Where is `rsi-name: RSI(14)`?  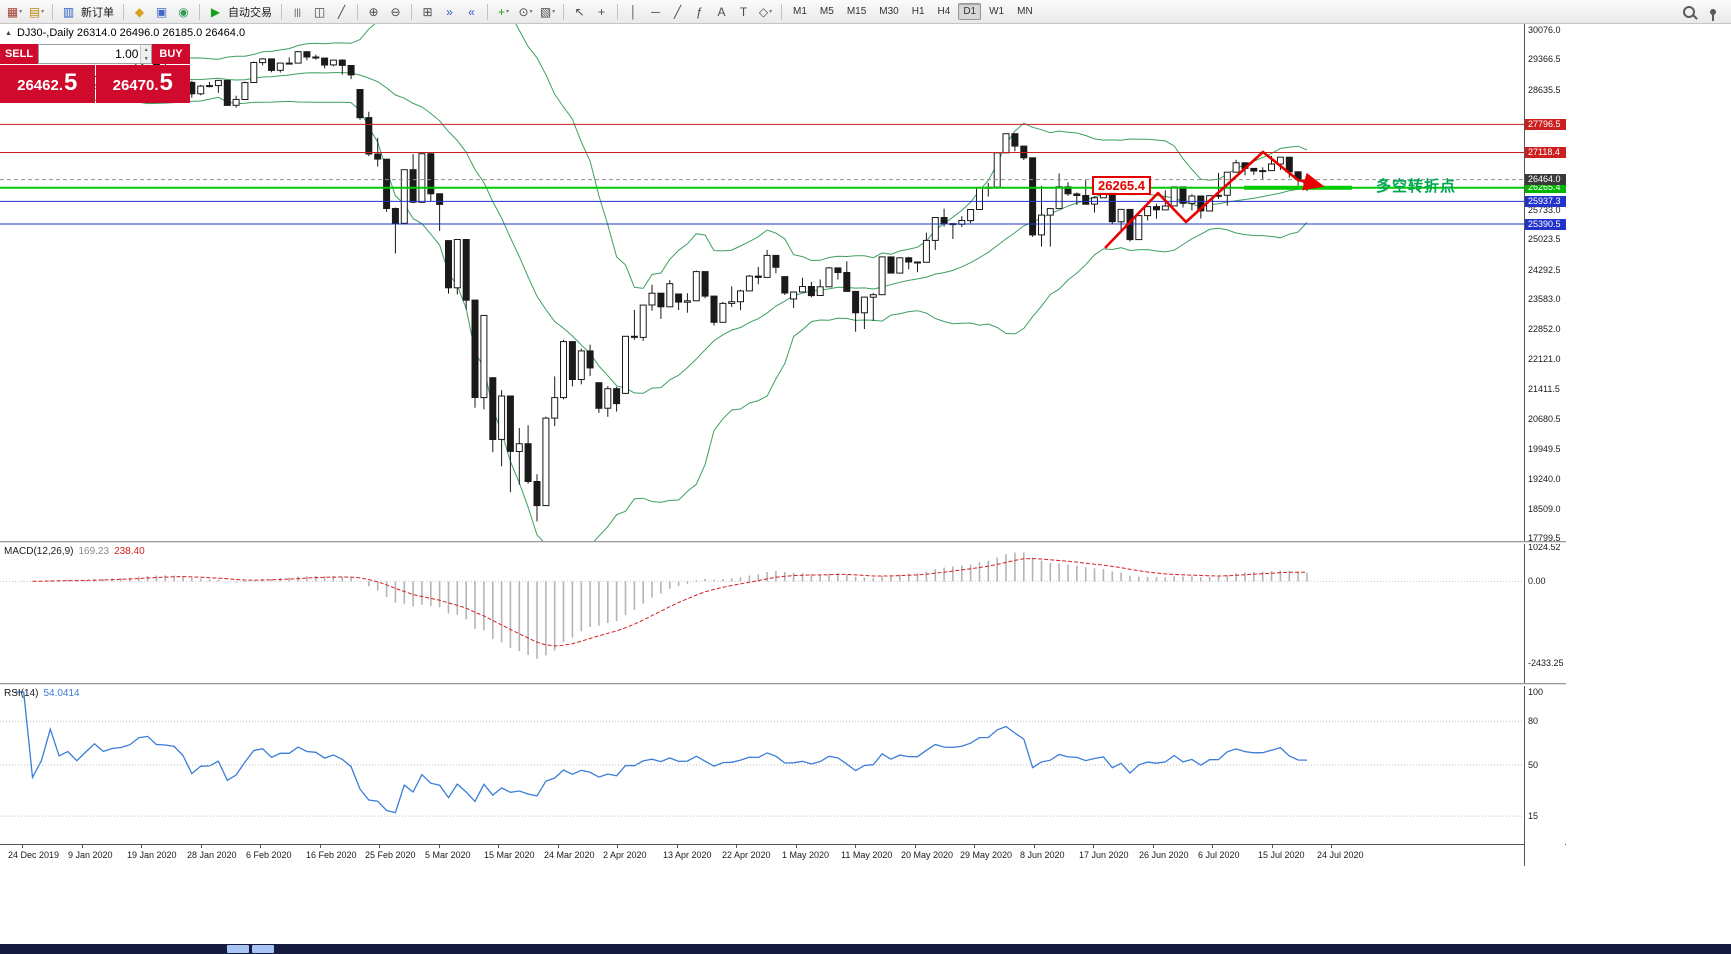
rsi-name: RSI(14) is located at coordinates (21, 693).